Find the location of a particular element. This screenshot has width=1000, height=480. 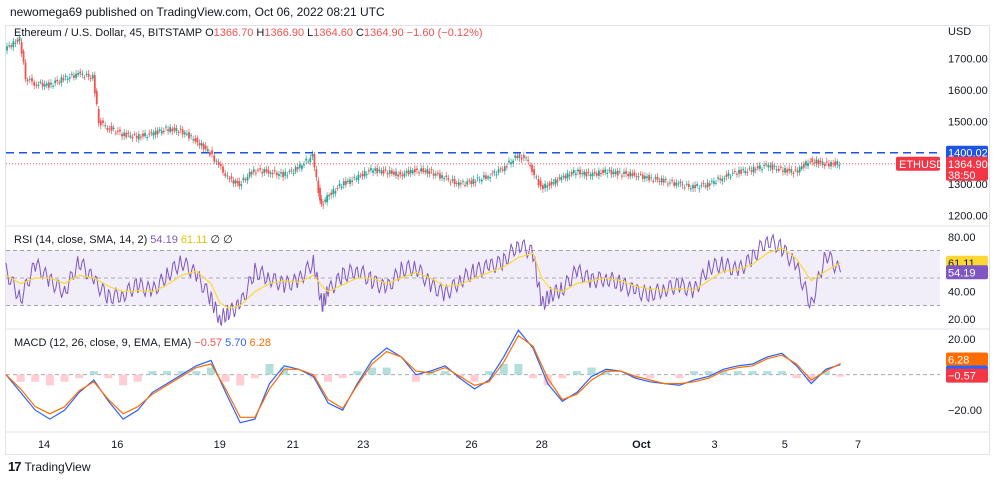

symbol-tag: ETHUSD is located at coordinates (921, 165).